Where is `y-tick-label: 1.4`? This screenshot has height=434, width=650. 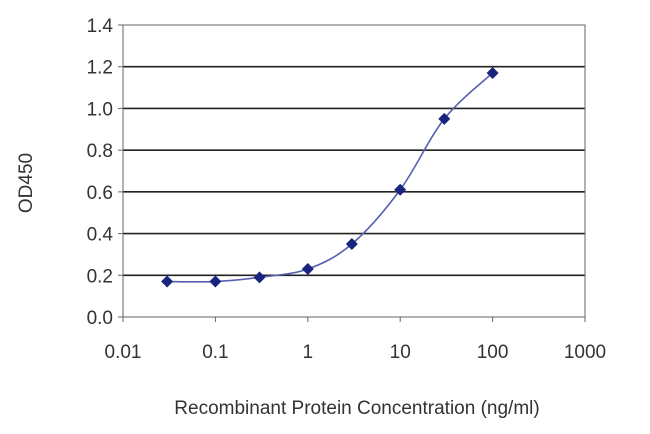 y-tick-label: 1.4 is located at coordinates (100, 26).